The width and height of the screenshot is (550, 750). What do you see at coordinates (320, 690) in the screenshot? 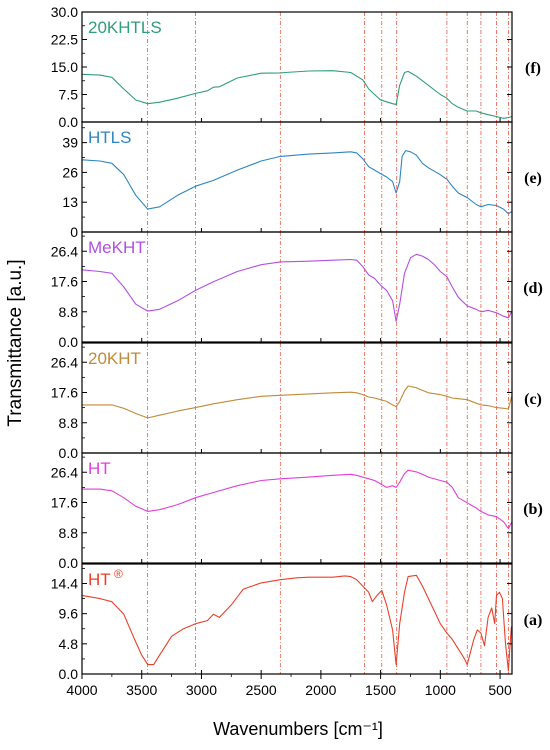
I see `x-tick-label: 2000` at bounding box center [320, 690].